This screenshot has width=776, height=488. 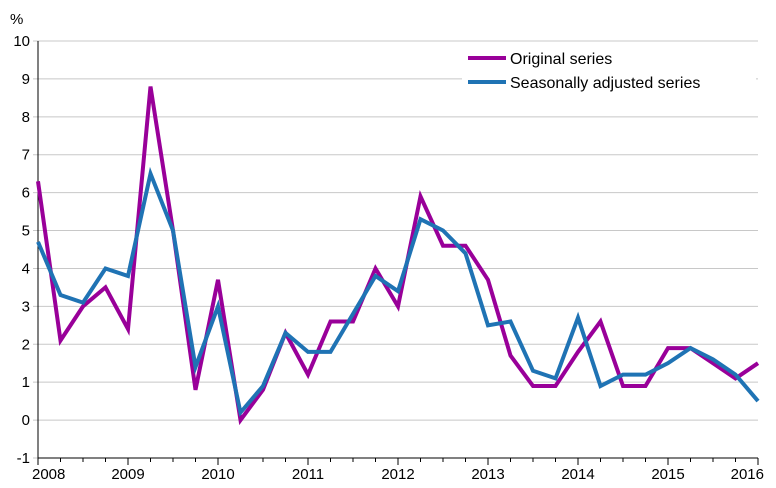 I want to click on y-tick-label: 6, so click(x=26, y=193).